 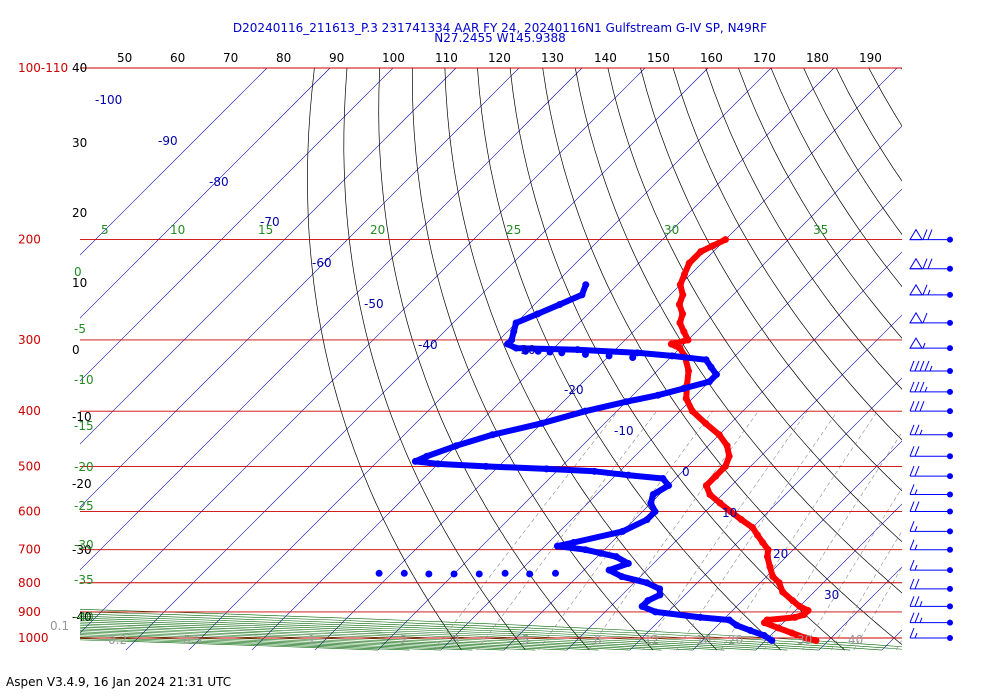 What do you see at coordinates (79, 213) in the screenshot?
I see `height-label: 20` at bounding box center [79, 213].